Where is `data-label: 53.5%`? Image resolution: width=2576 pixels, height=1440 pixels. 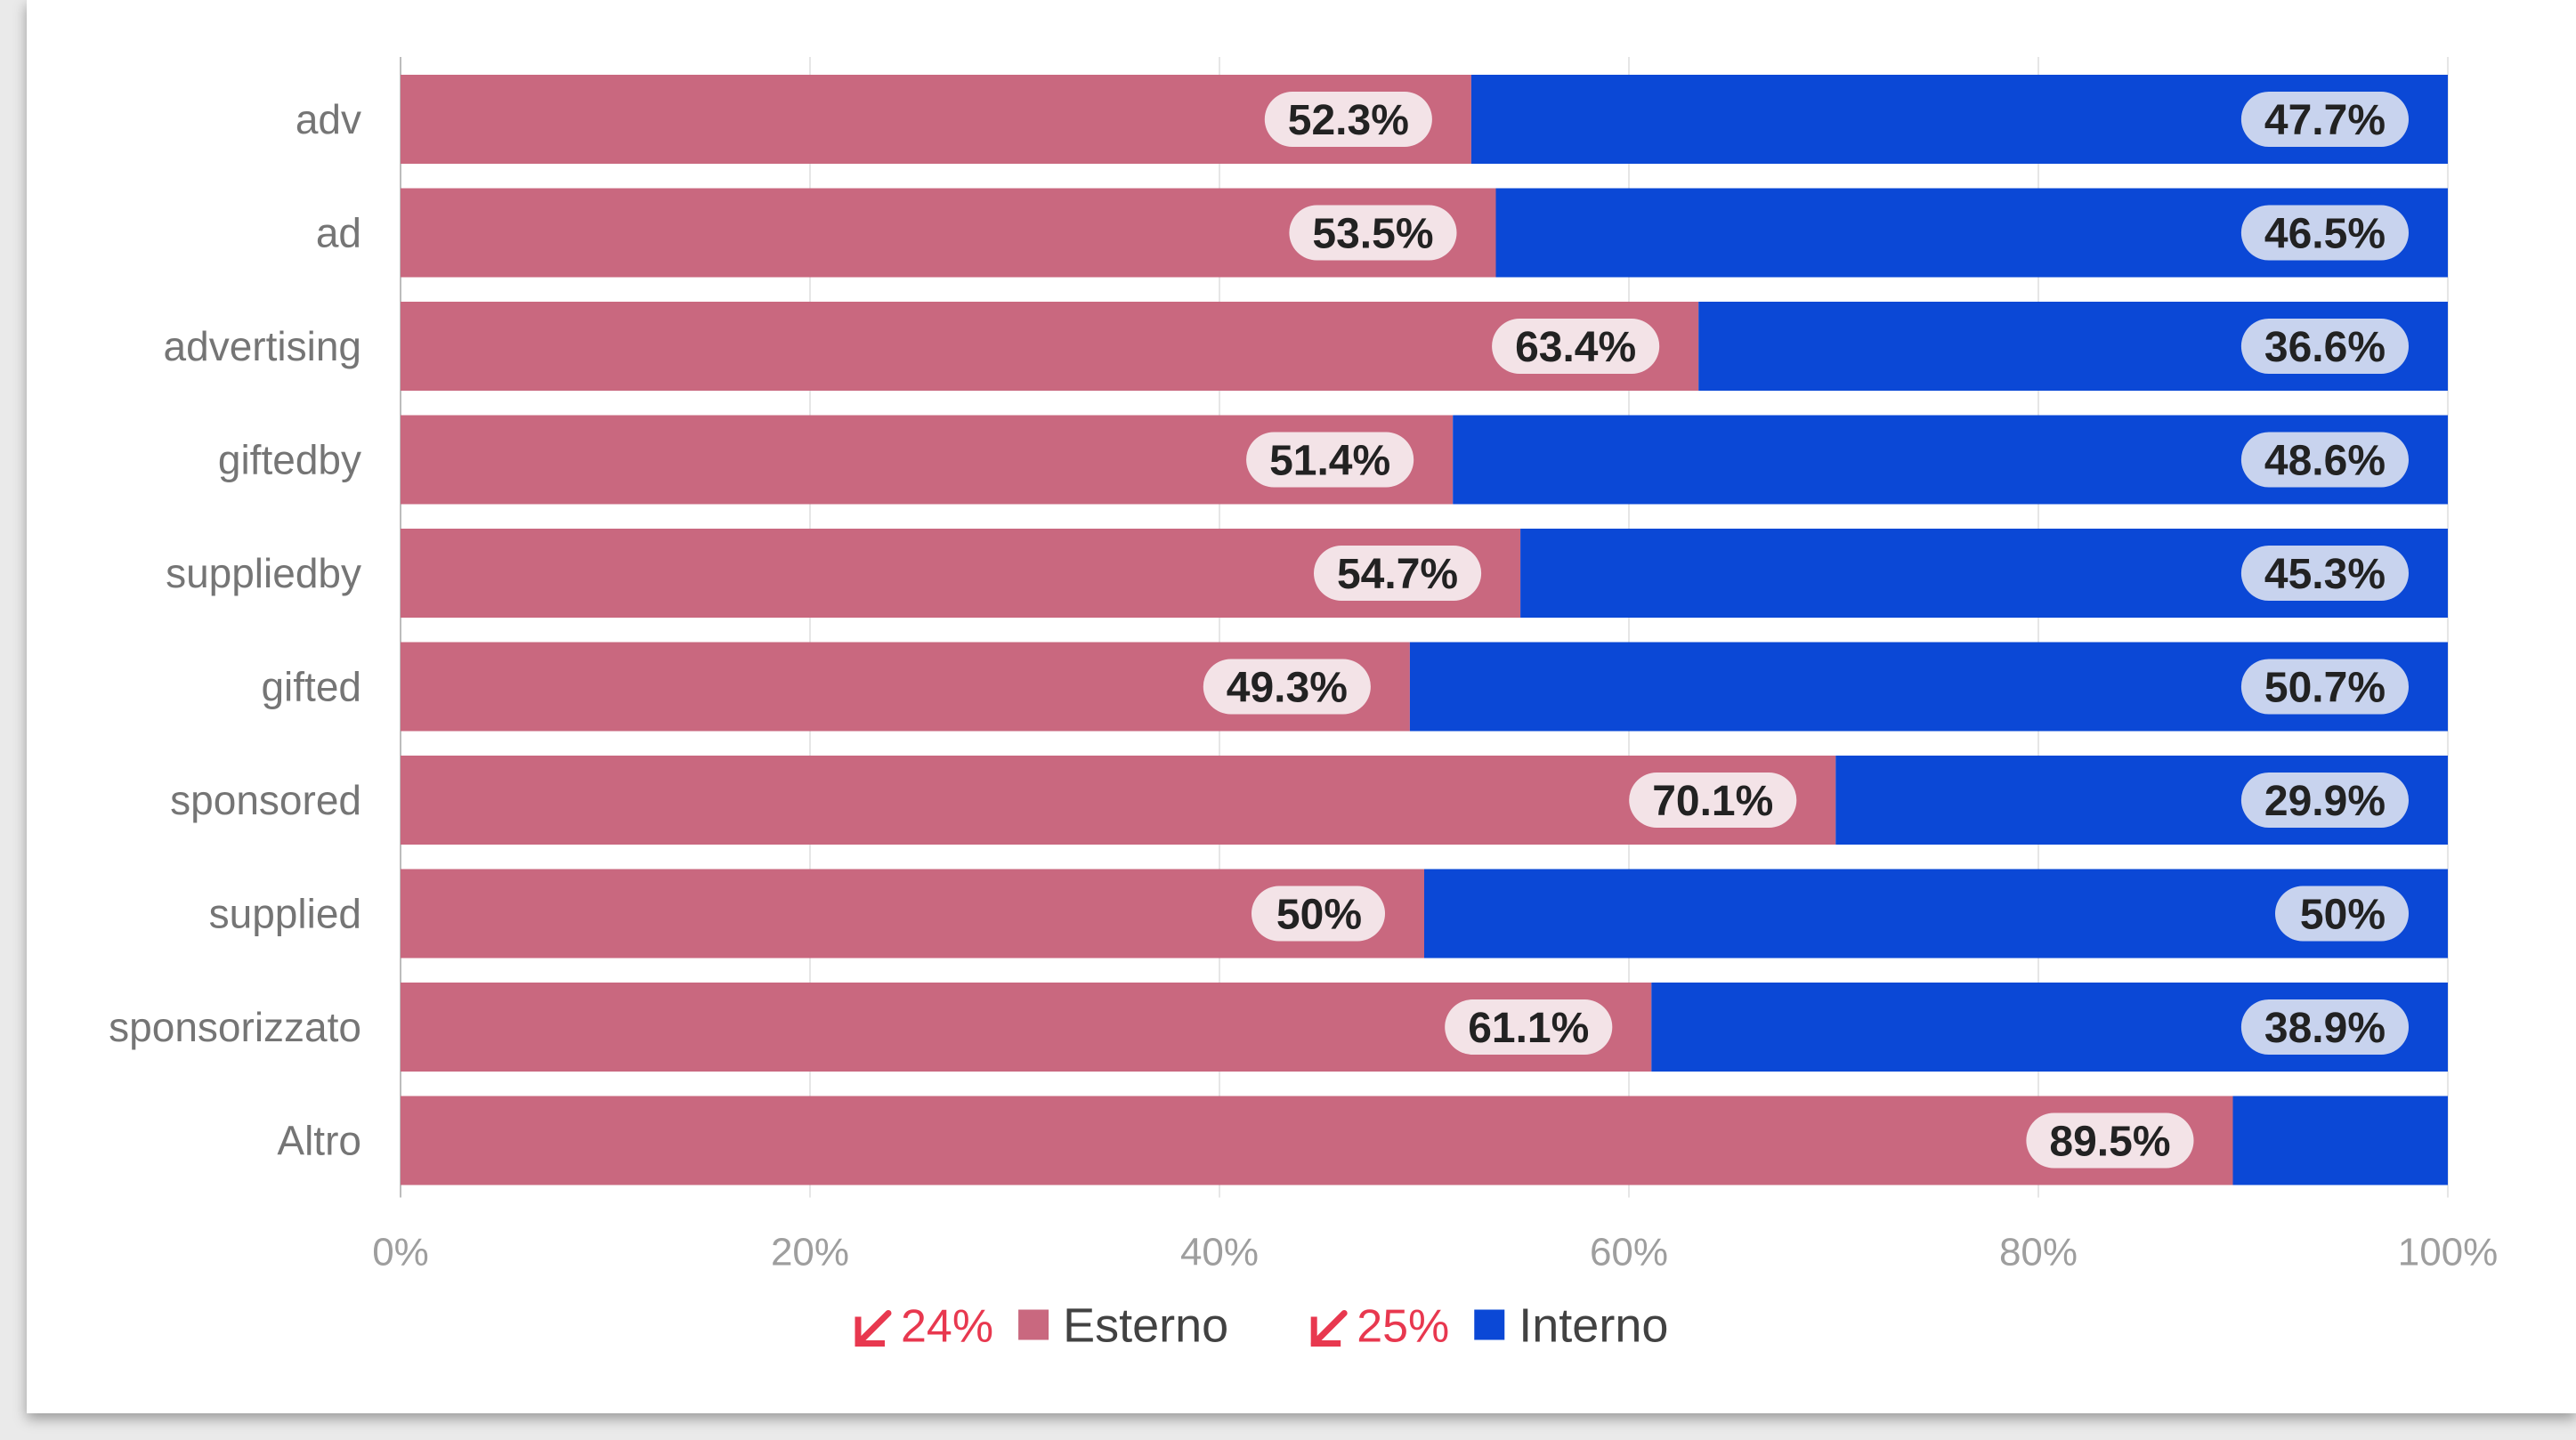
data-label: 53.5% is located at coordinates (1372, 235).